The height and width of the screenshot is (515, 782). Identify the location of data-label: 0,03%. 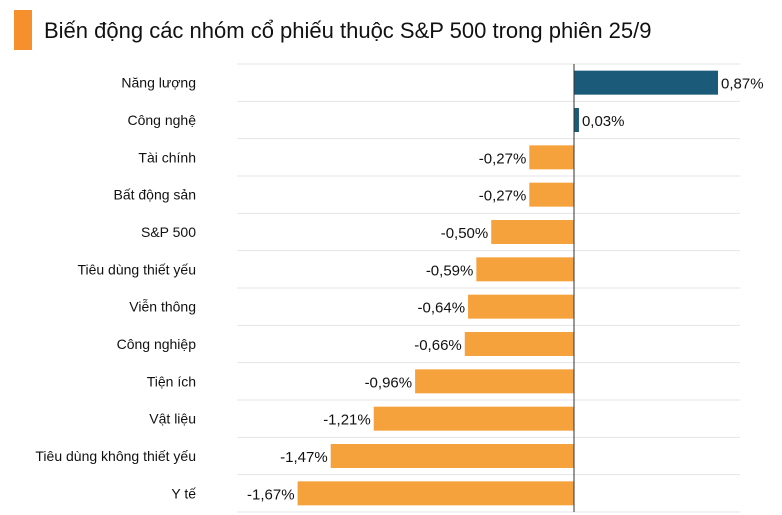
(603, 121).